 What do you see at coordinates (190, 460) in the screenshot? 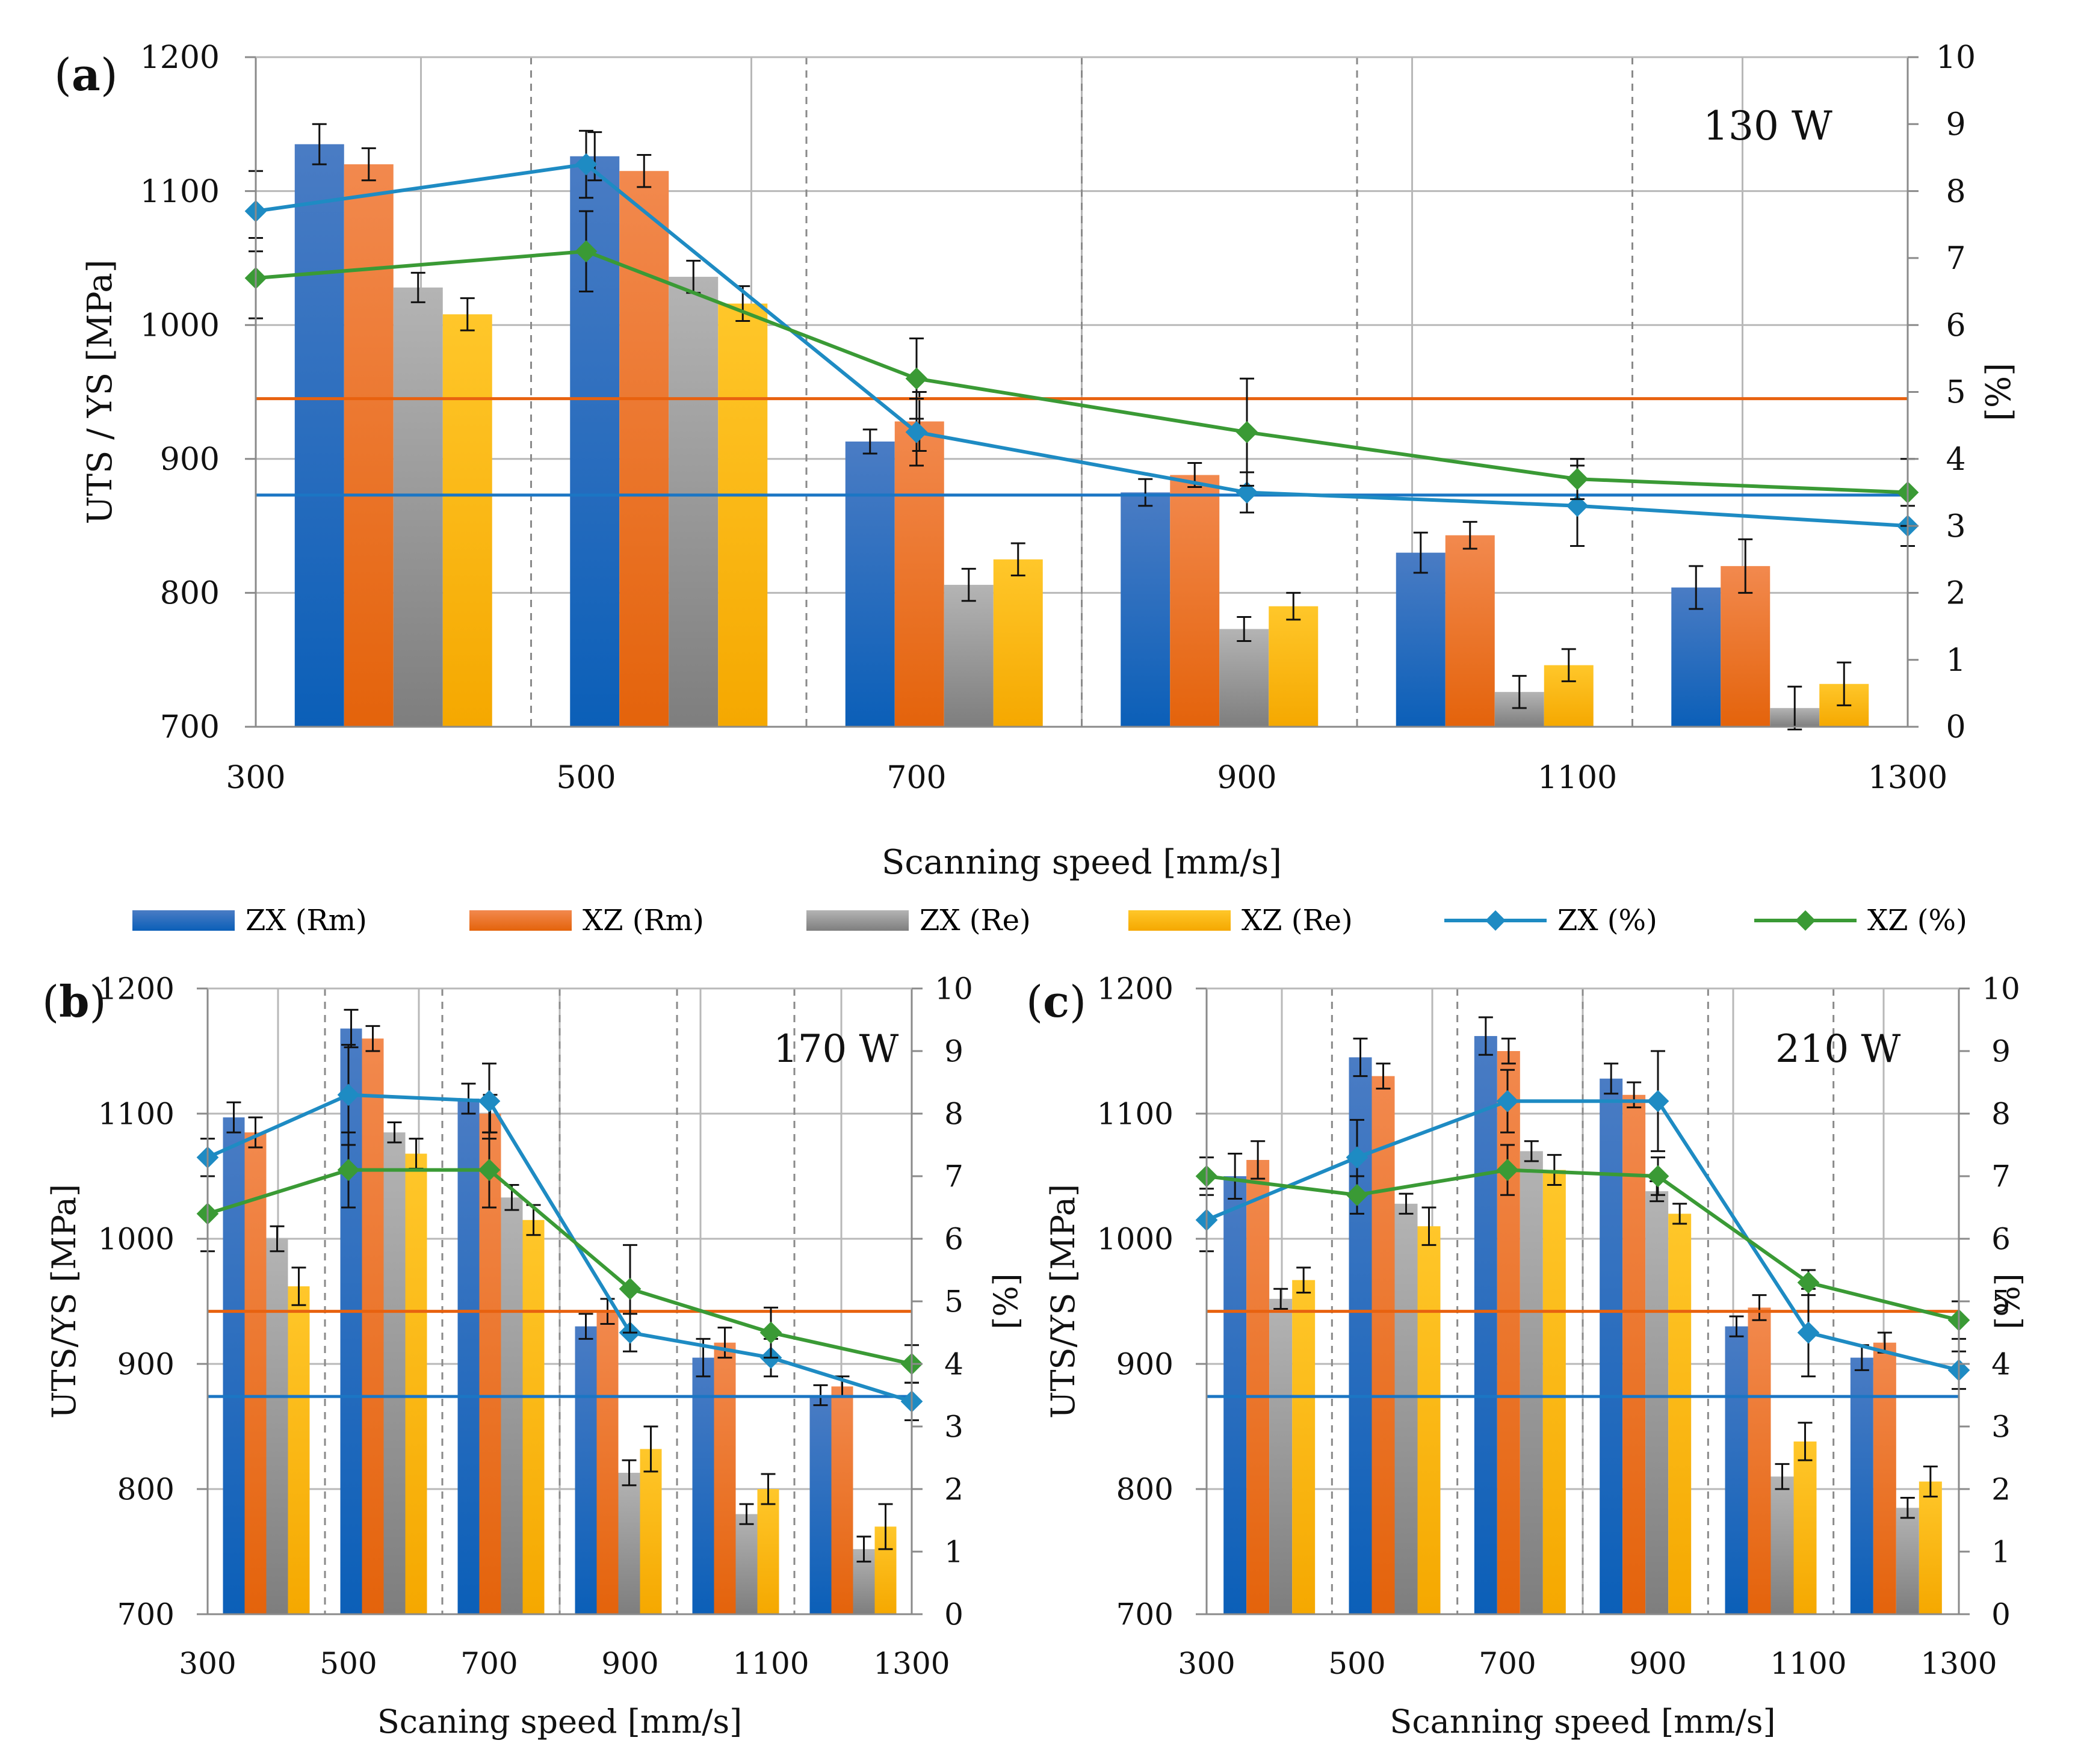
I see `tick-label-left: 900` at bounding box center [190, 460].